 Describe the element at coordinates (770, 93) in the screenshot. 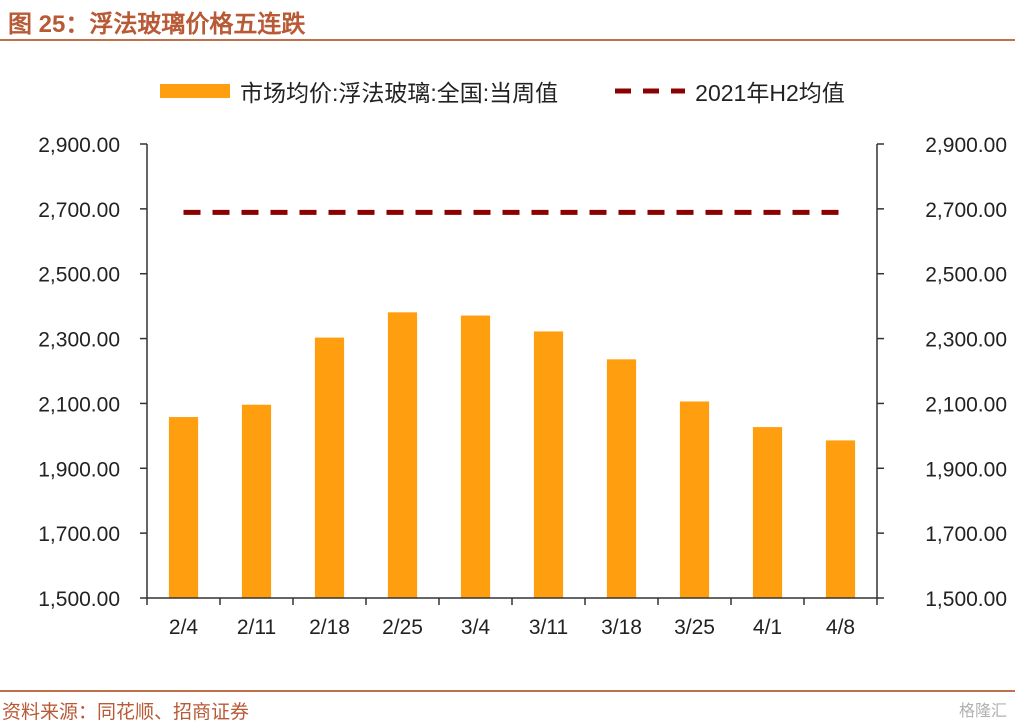

I see `legend-label-reference-series: 2021年H2均值` at that location.